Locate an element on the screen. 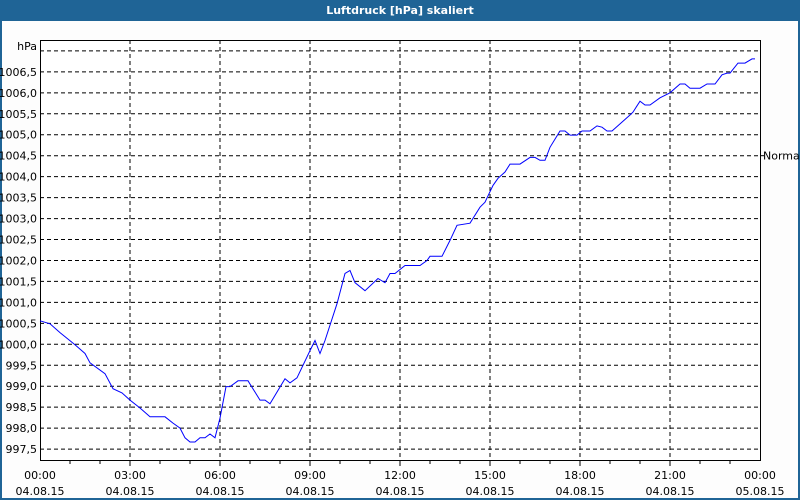 Image resolution: width=800 pixels, height=500 pixels. y-tick-label: 997,5 is located at coordinates (22, 449).